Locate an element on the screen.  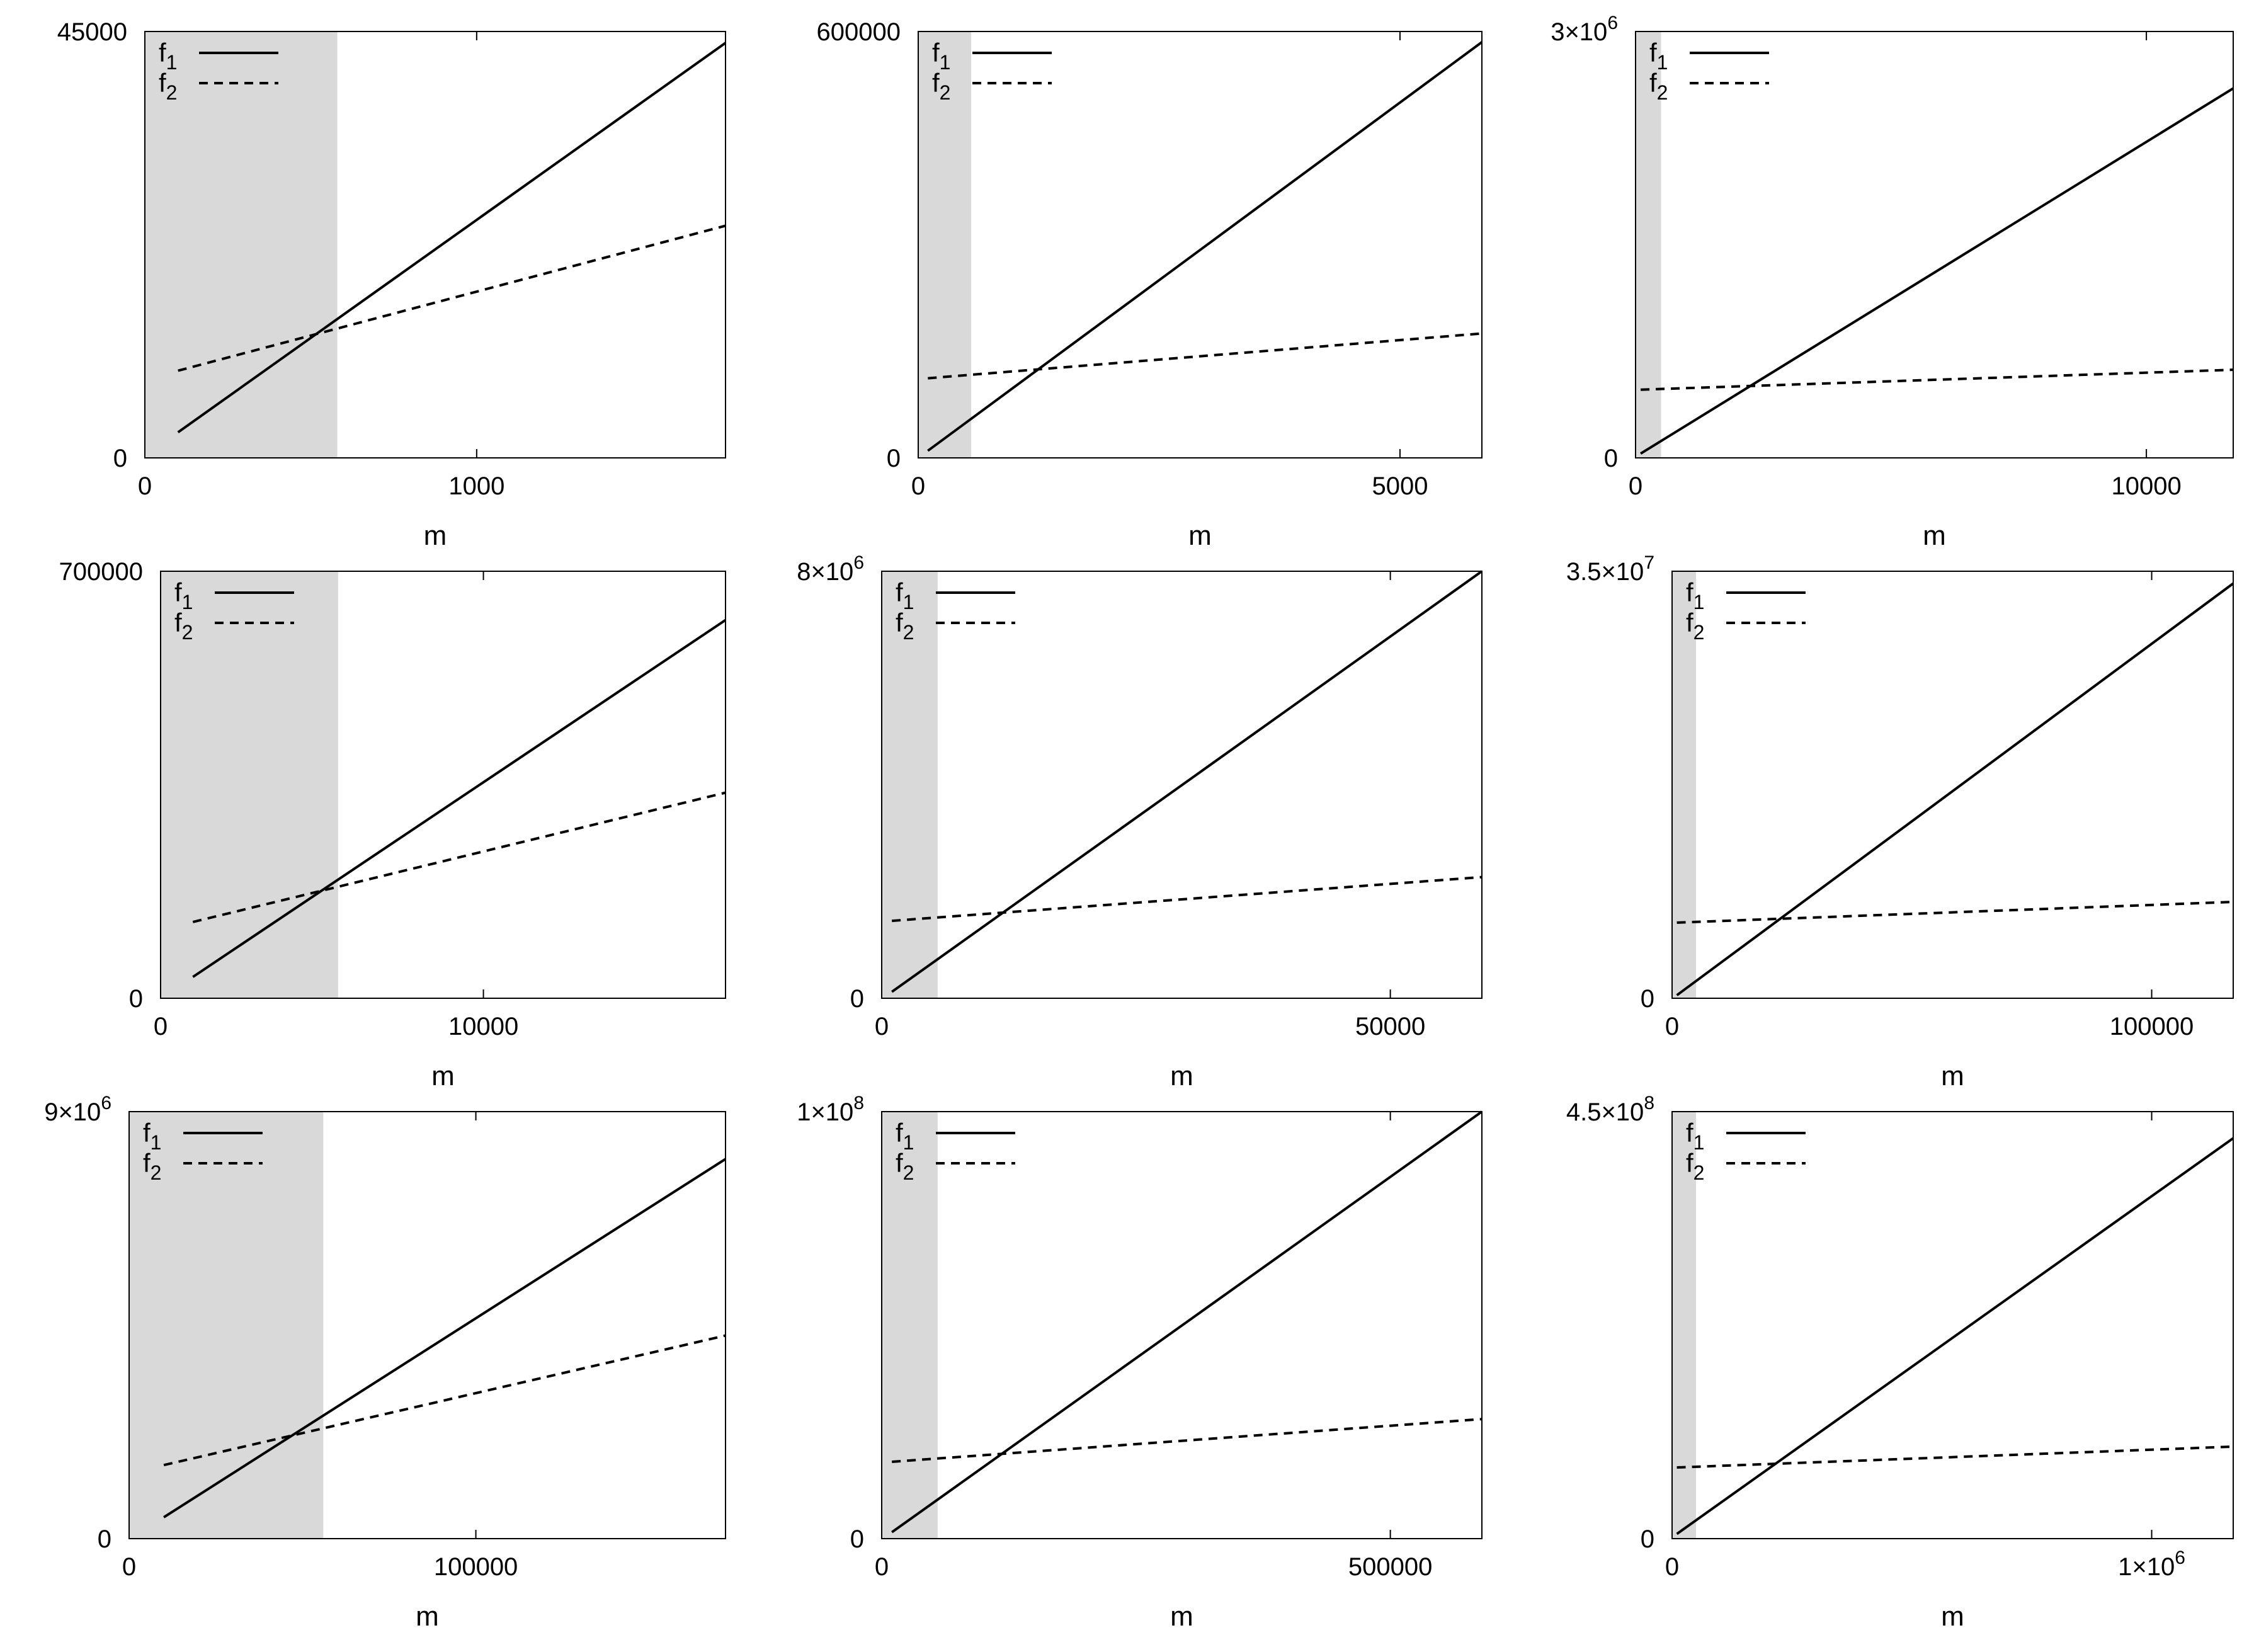
y-tick-label-exponent: 7 is located at coordinates (1649, 563).